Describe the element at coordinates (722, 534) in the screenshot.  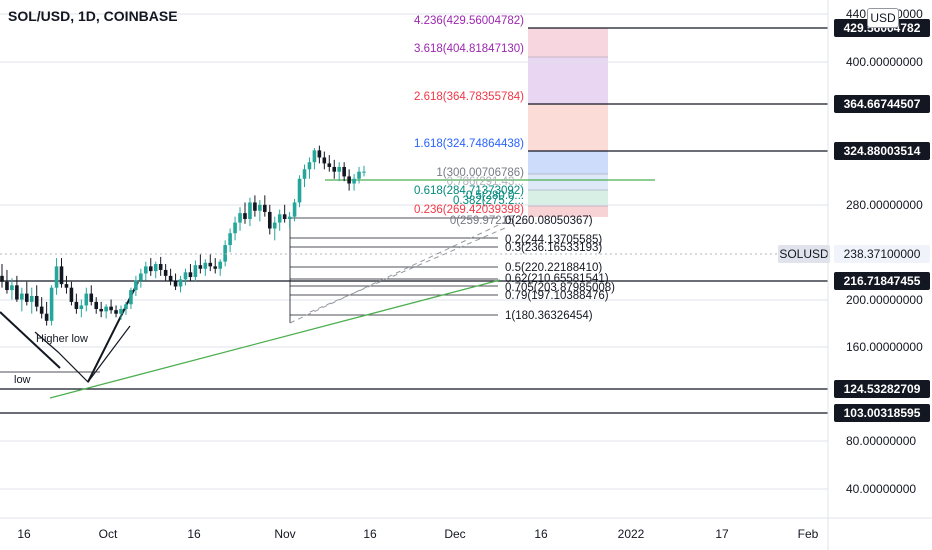
I see `time-tick-label-8: 17` at that location.